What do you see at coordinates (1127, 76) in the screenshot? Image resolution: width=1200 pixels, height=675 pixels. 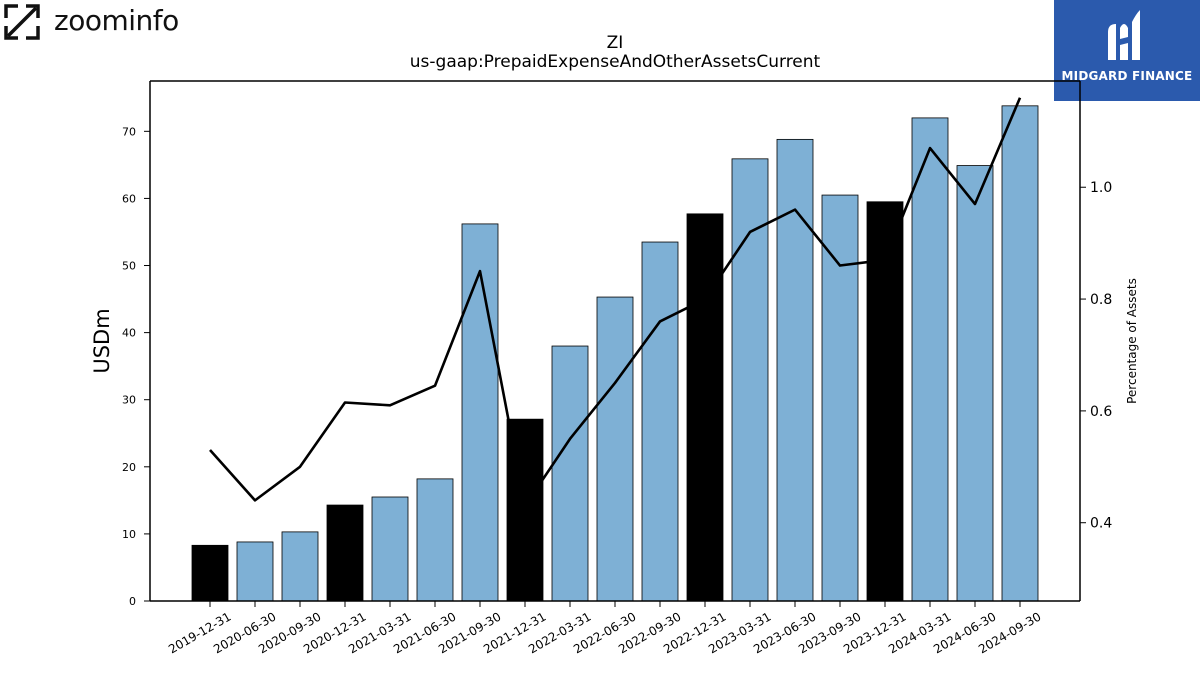 I see `midgard-wordmark: MIDGARD FINANCE` at bounding box center [1127, 76].